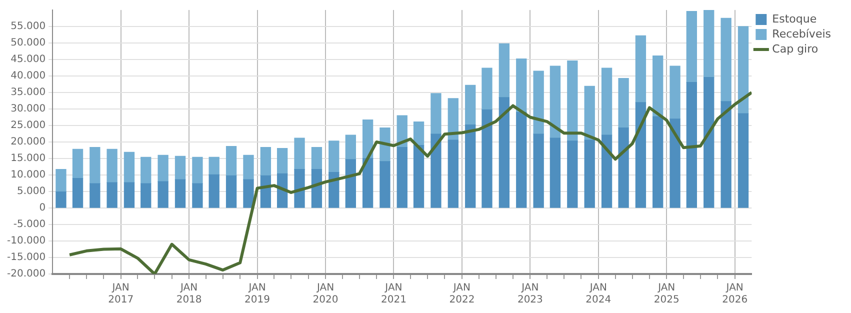  Describe the element at coordinates (802, 33) in the screenshot. I see `legend-label: Recebíveis` at that location.